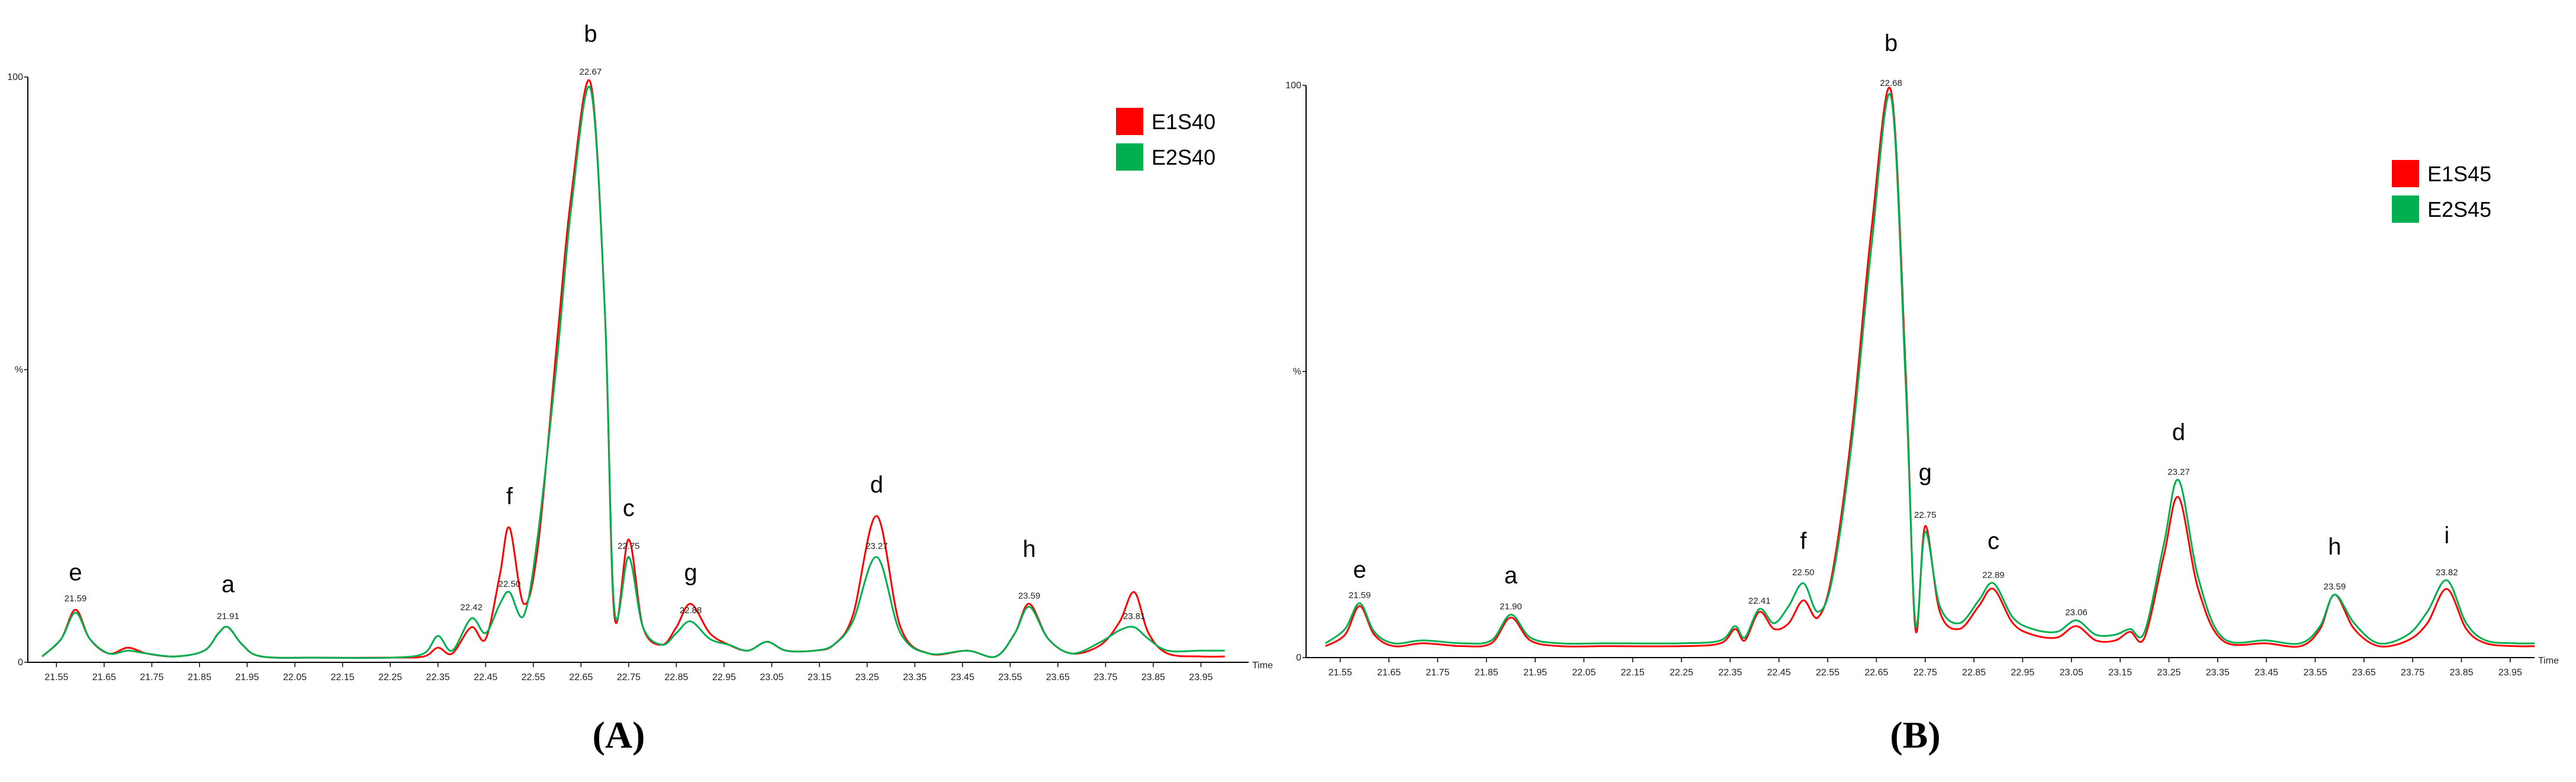 The height and width of the screenshot is (782, 2576). I want to click on retention-time: 22.41, so click(1759, 601).